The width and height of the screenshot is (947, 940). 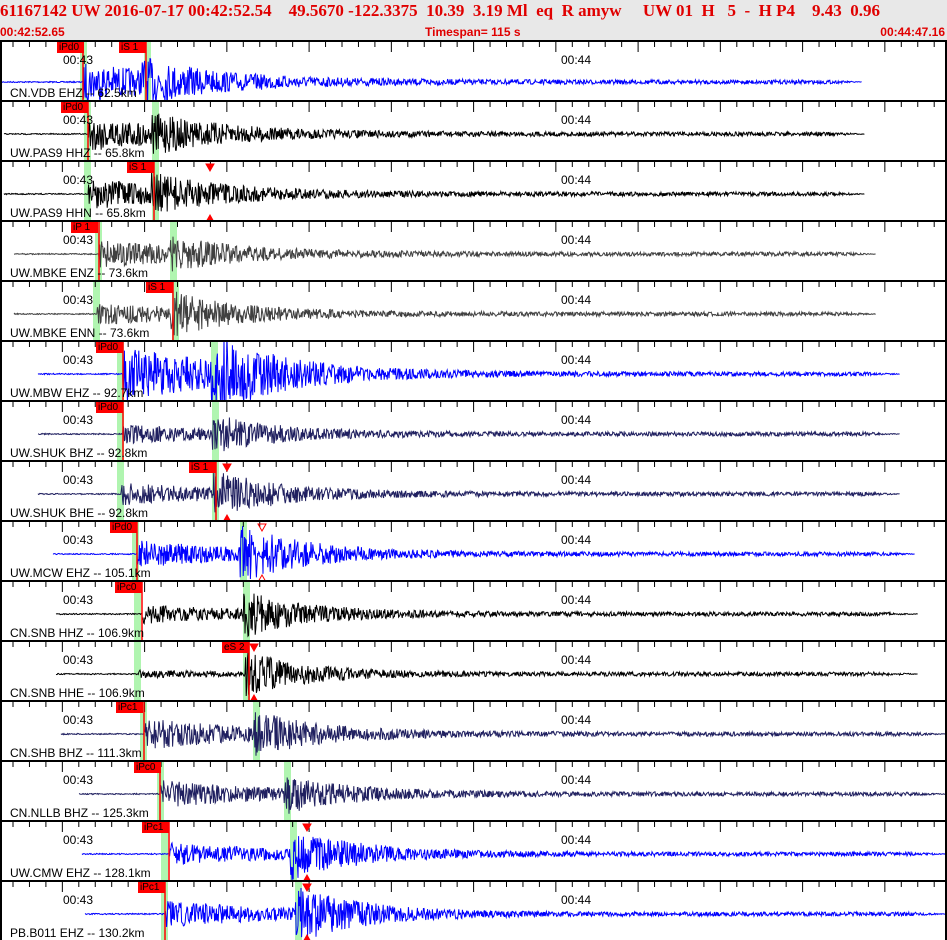 I want to click on trace-panel: 00:43 00:44 iPd0 UW.MCW EHZ -- 105.1km, so click(x=473, y=550).